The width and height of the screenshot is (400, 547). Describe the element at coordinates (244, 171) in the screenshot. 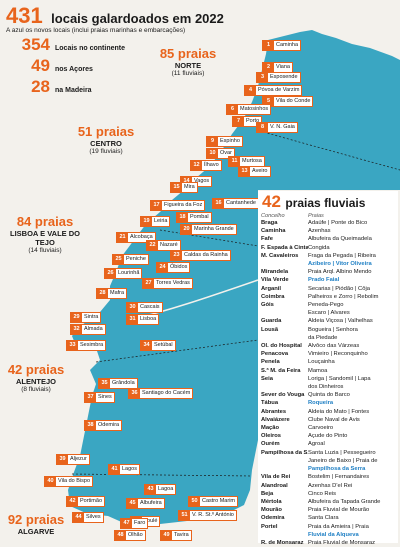

I see `place-number: 13` at that location.